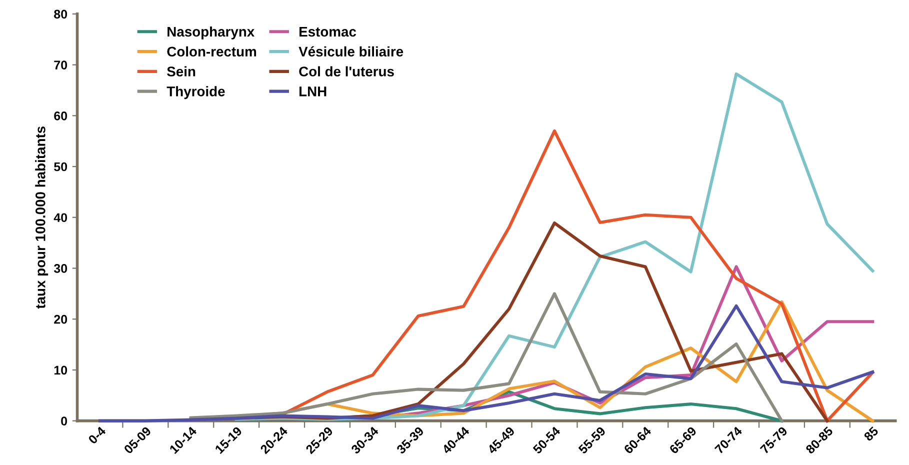 This screenshot has width=909, height=465. I want to click on legend-label: Vésicule biliaire, so click(351, 51).